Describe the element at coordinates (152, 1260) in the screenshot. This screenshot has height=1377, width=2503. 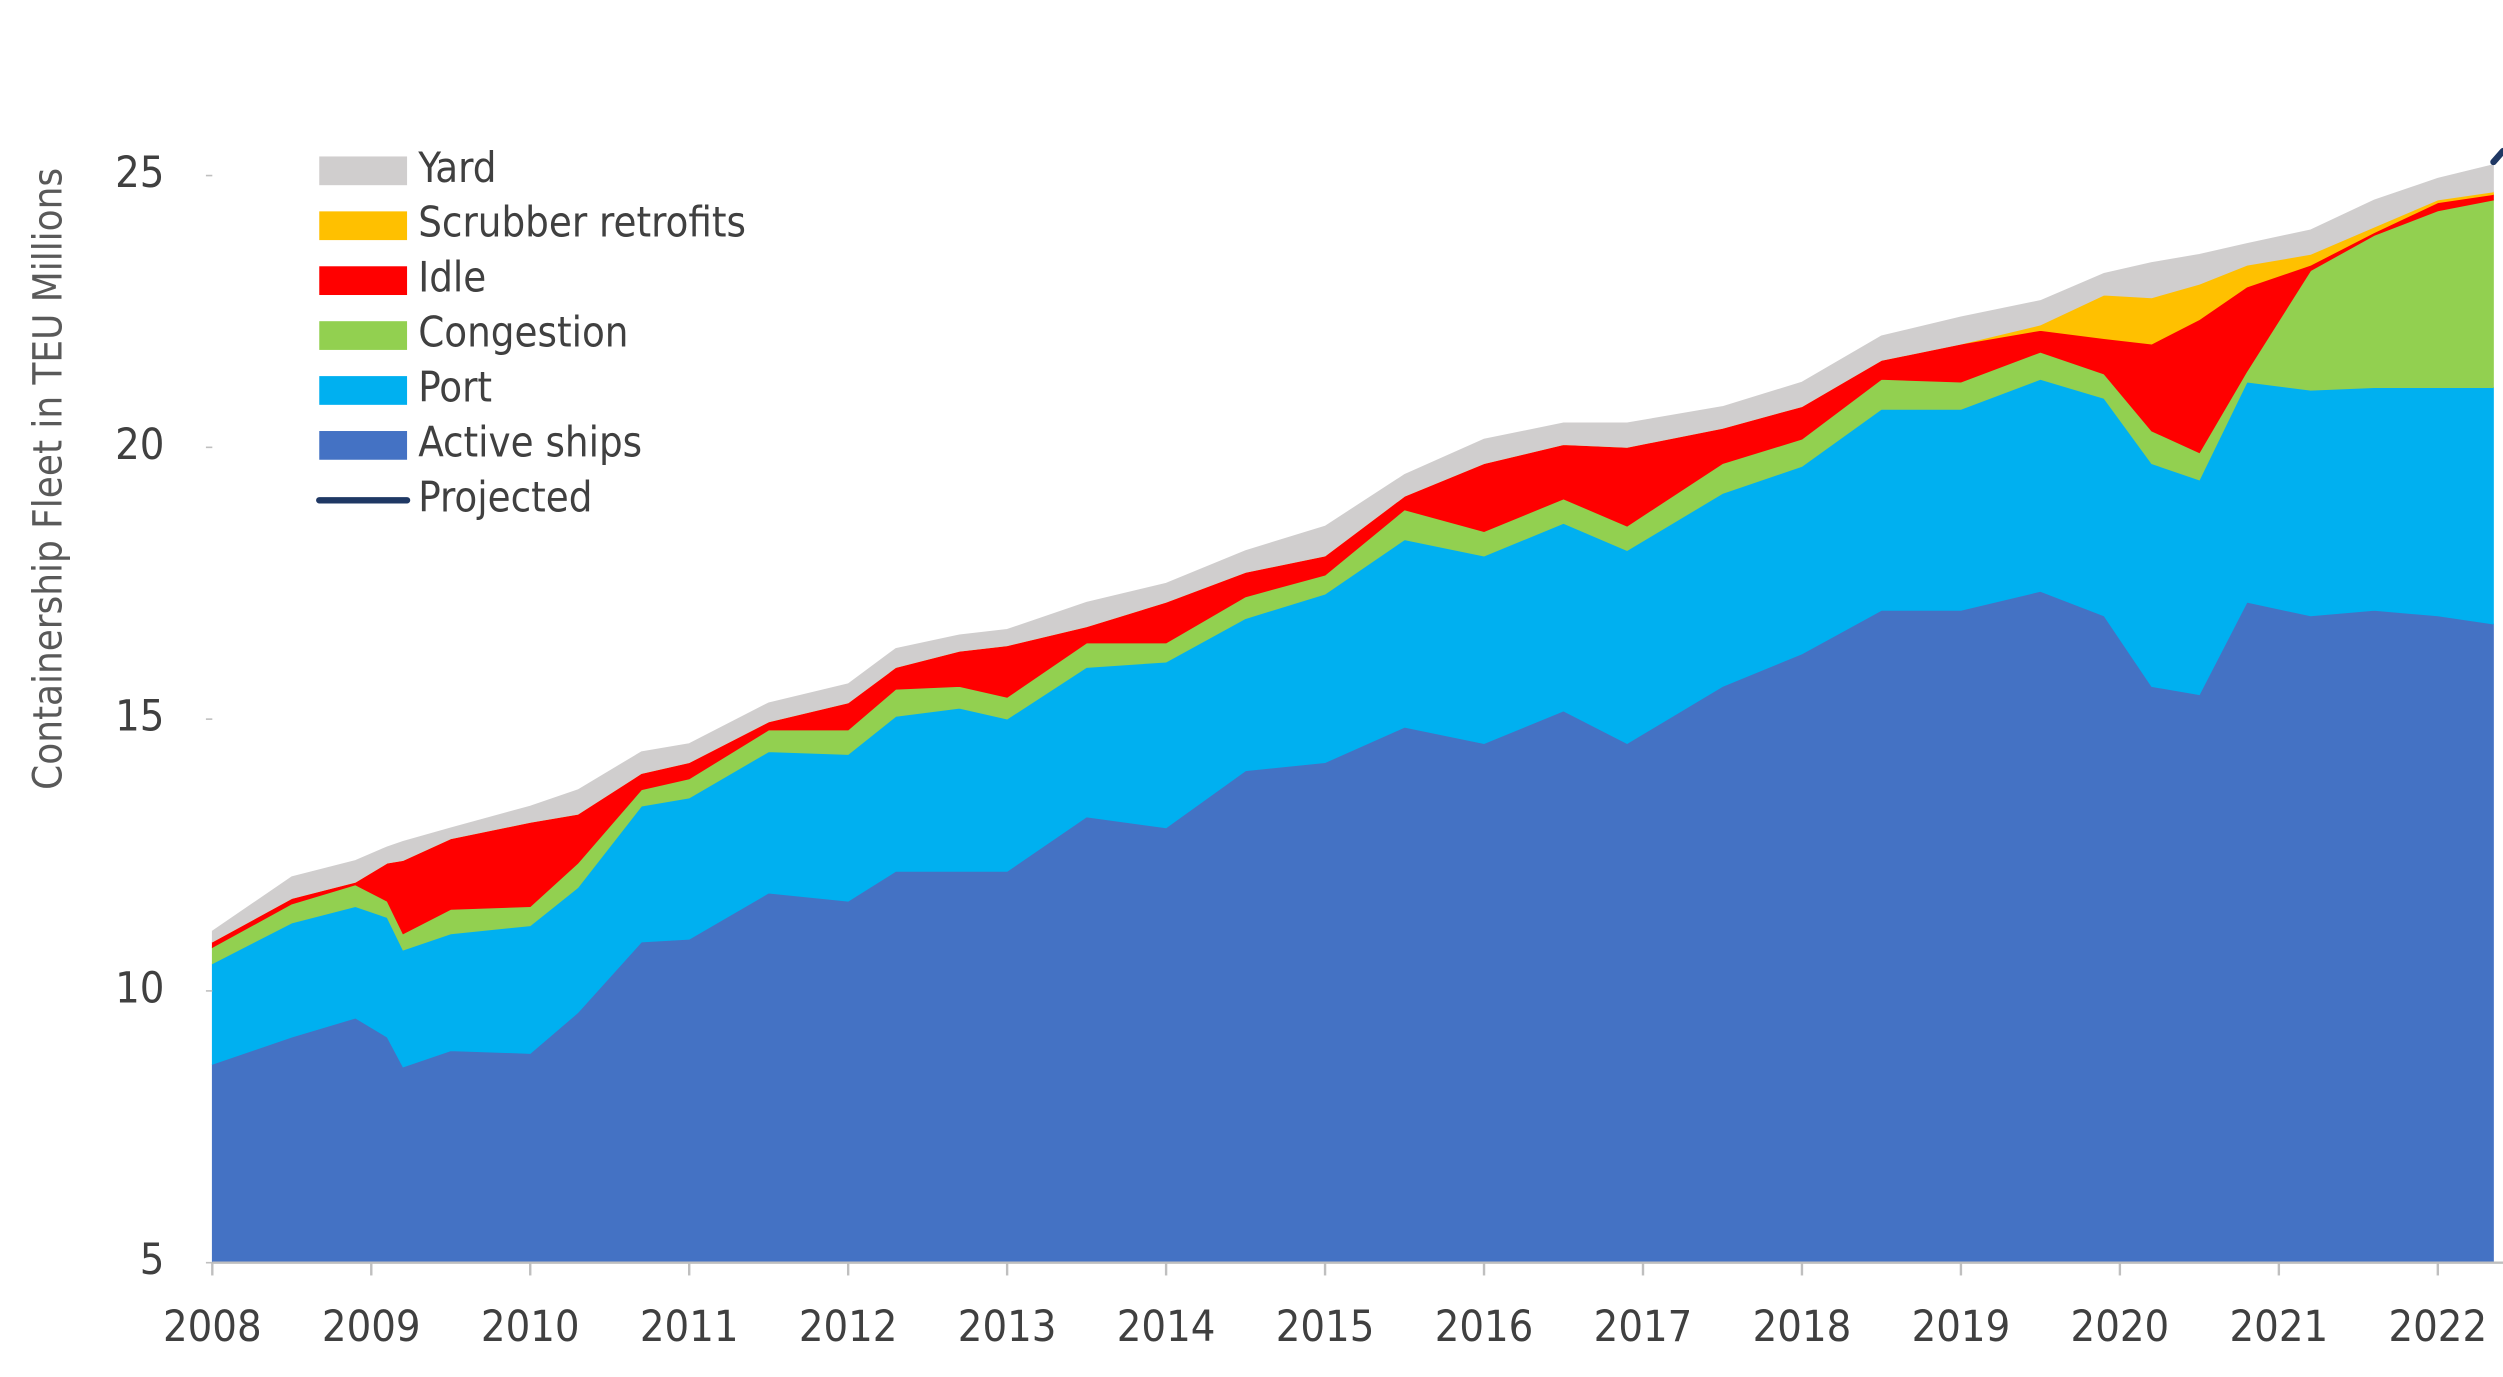
I see `y-tick-label: 5` at that location.